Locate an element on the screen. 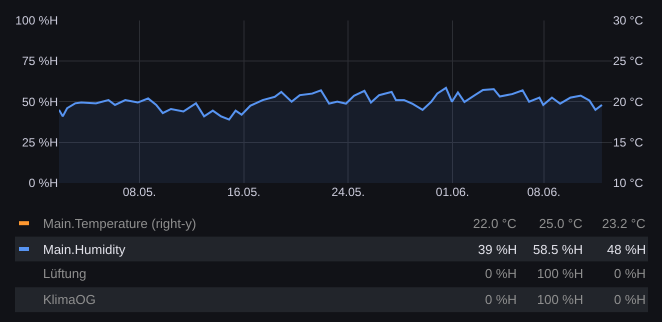  y2-tick-label: 20 °C is located at coordinates (628, 101).